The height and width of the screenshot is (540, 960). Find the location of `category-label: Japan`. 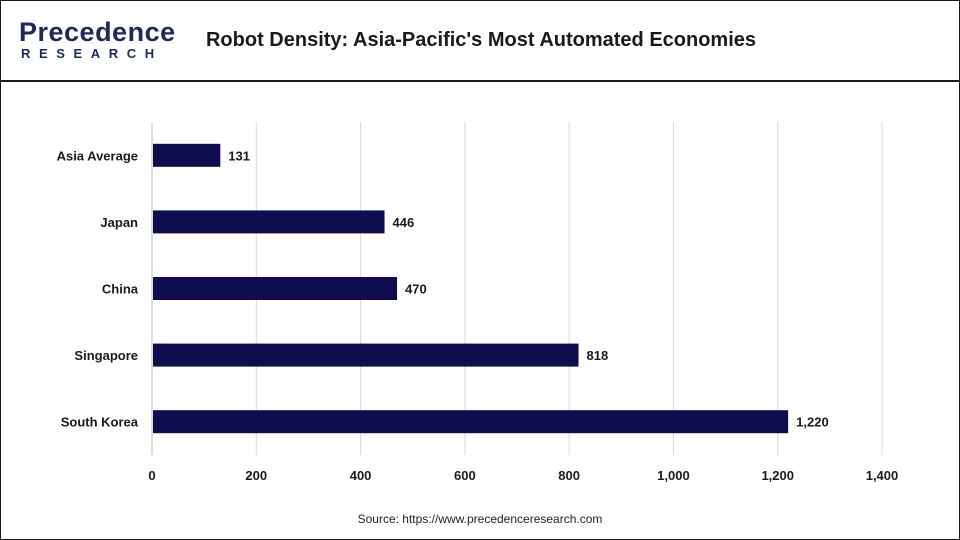

category-label: Japan is located at coordinates (119, 222).